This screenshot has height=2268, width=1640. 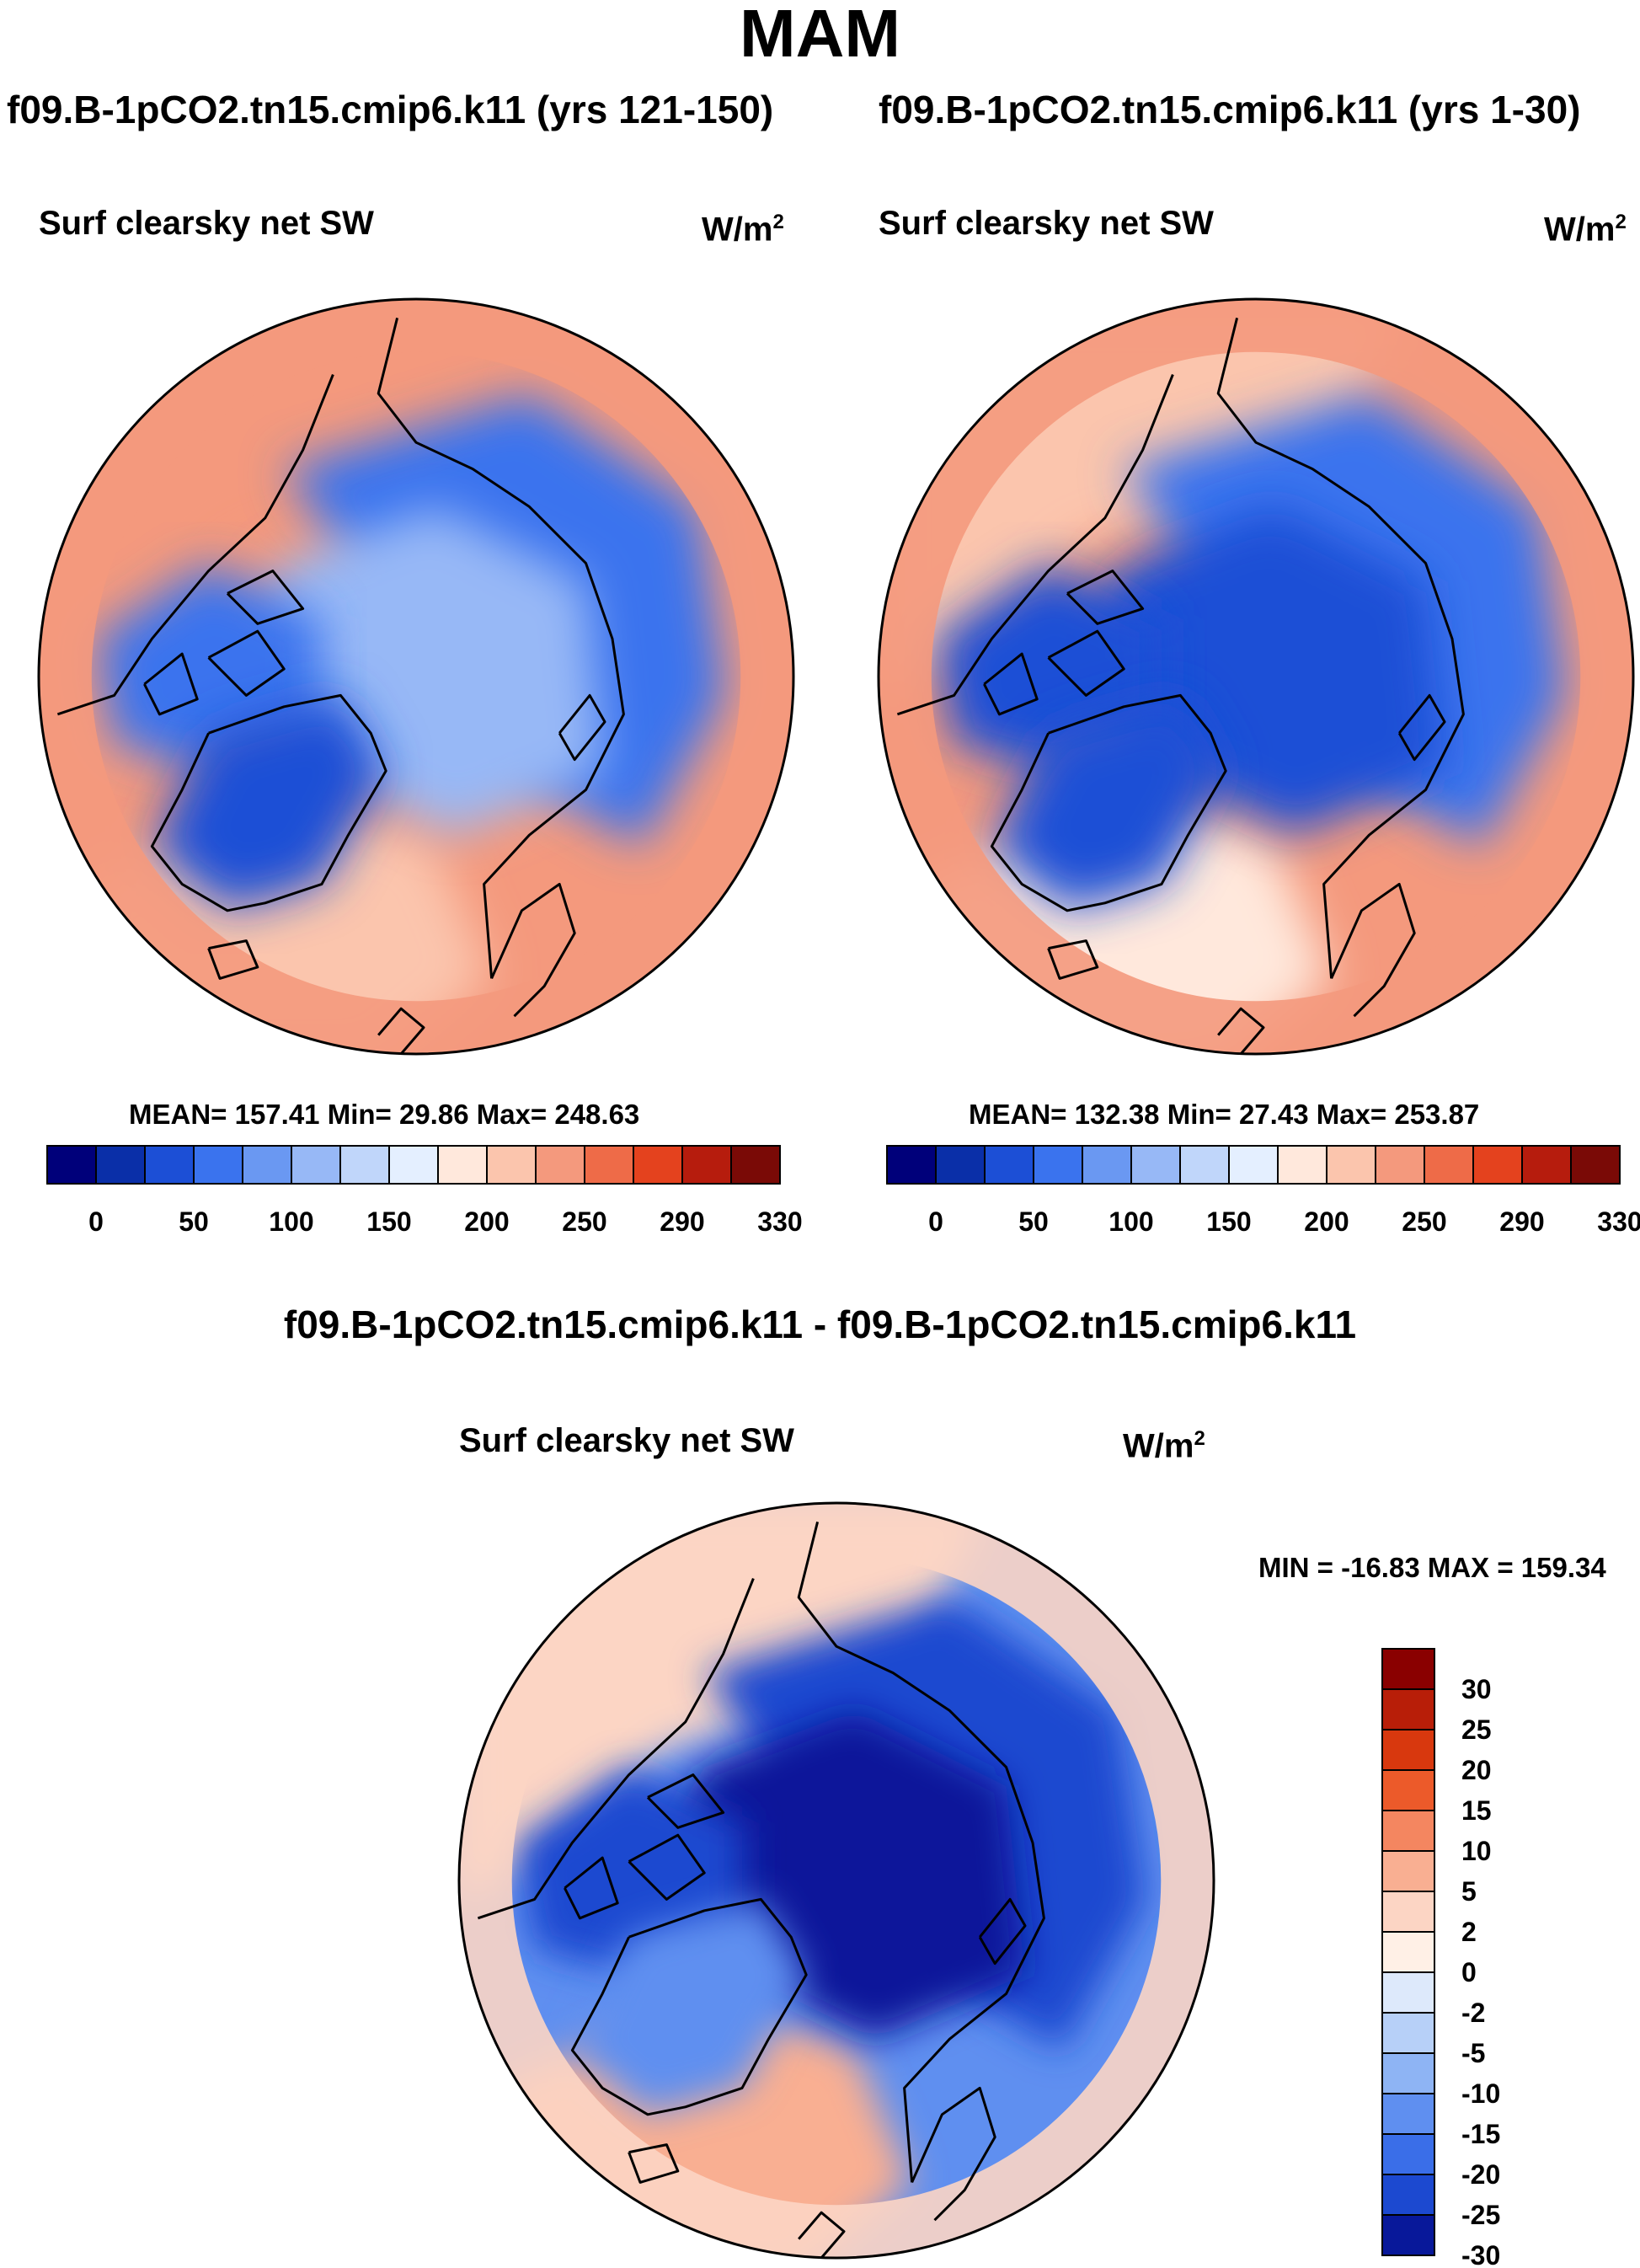 I want to click on colorbar-tick-label: -20, so click(x=1480, y=2174).